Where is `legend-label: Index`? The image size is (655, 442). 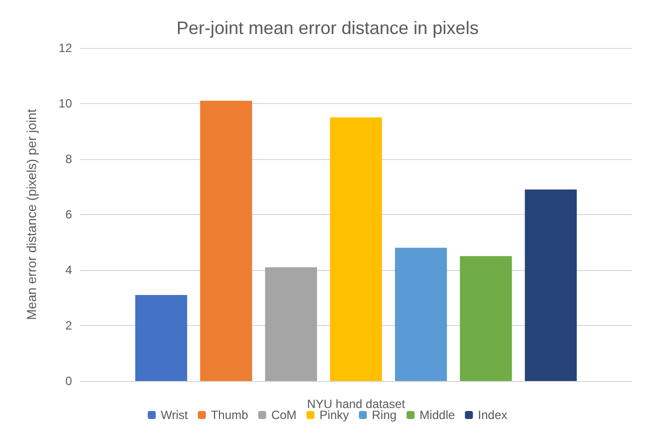 legend-label: Index is located at coordinates (493, 415).